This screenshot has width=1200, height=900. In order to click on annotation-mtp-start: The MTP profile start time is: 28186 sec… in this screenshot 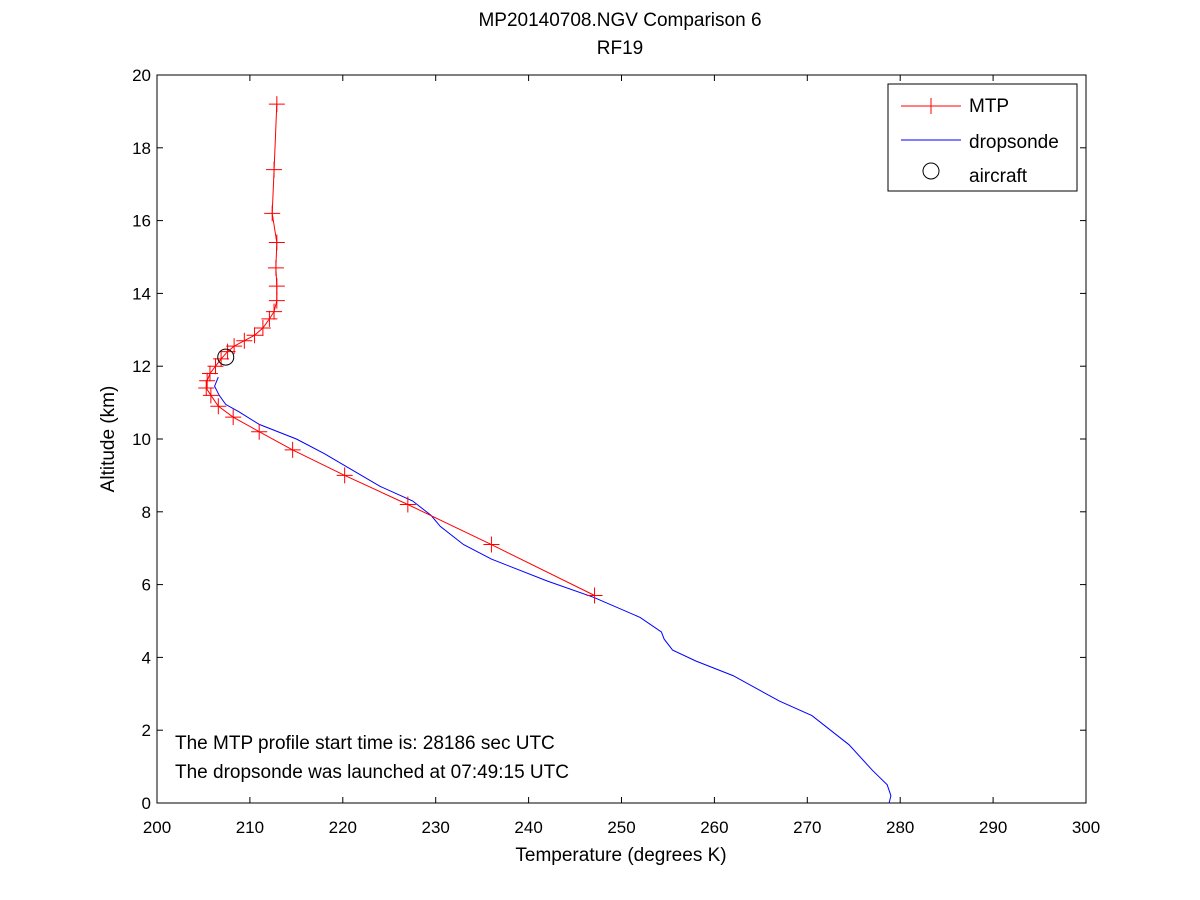, I will do `click(365, 743)`.